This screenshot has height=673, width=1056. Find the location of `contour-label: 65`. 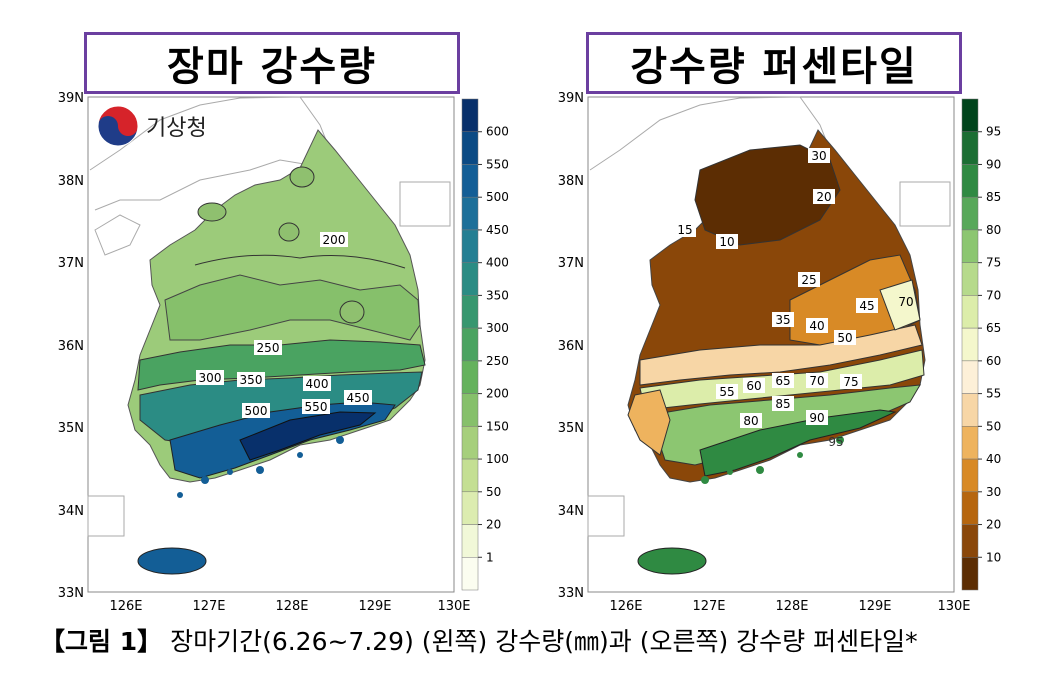

contour-label: 65 is located at coordinates (782, 381).